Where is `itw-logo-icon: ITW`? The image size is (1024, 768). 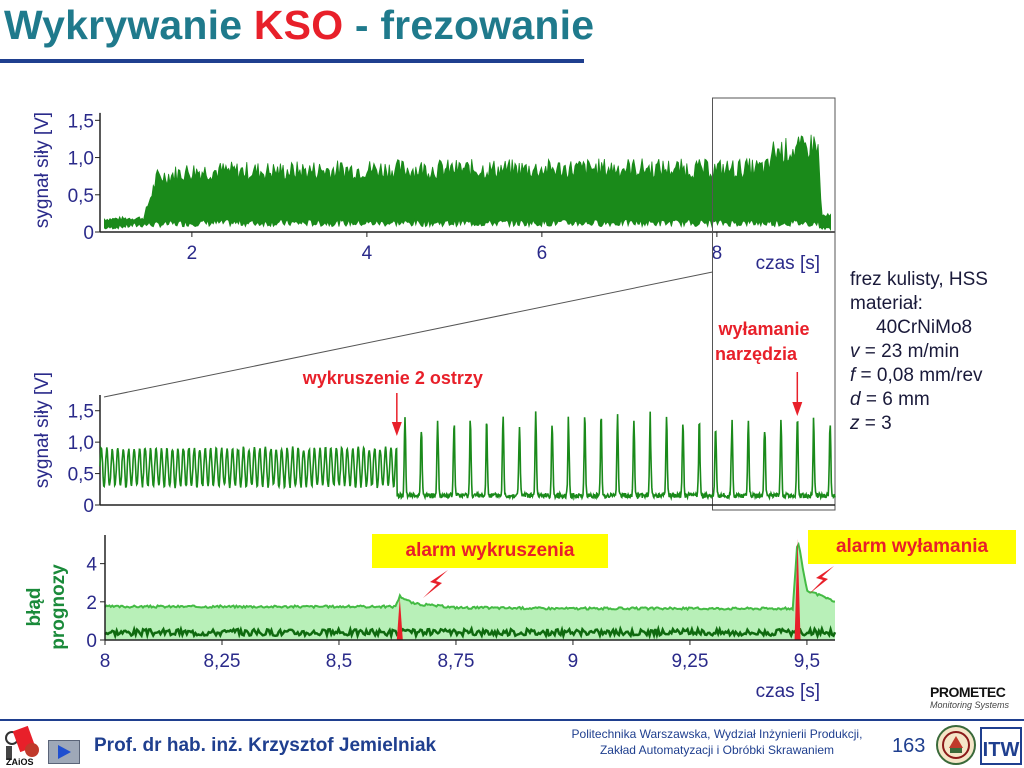 itw-logo-icon: ITW is located at coordinates (1001, 746).